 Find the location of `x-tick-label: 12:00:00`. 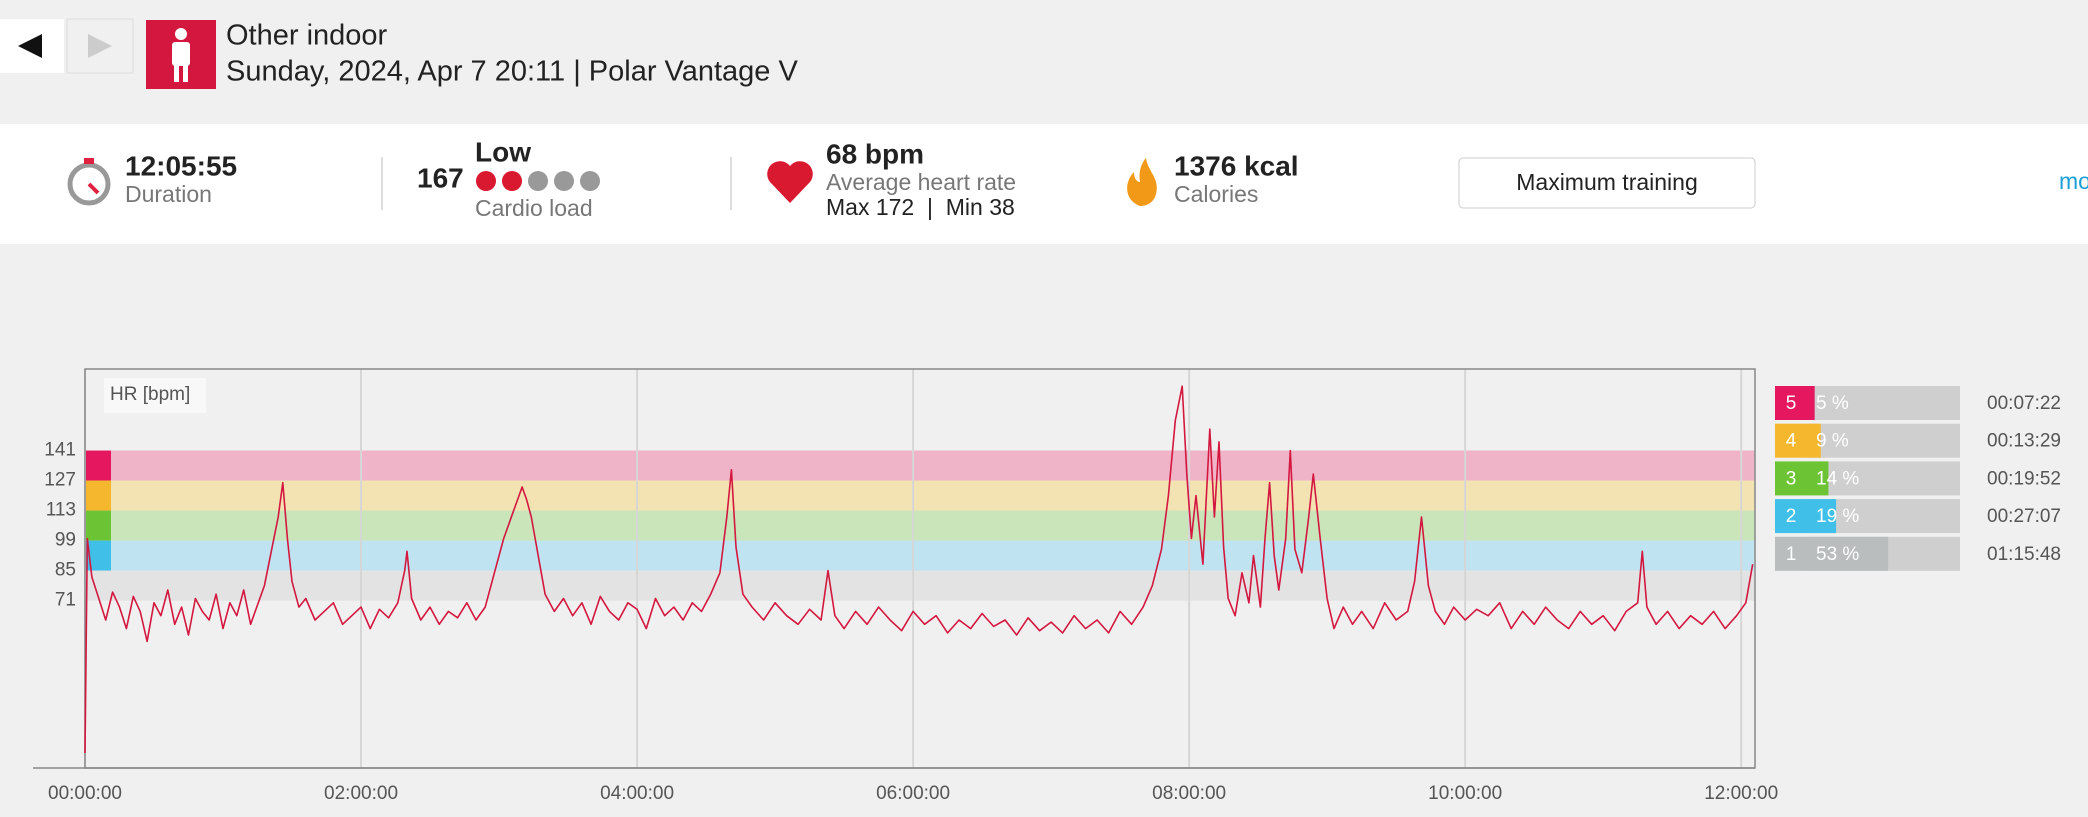

x-tick-label: 12:00:00 is located at coordinates (1741, 793).